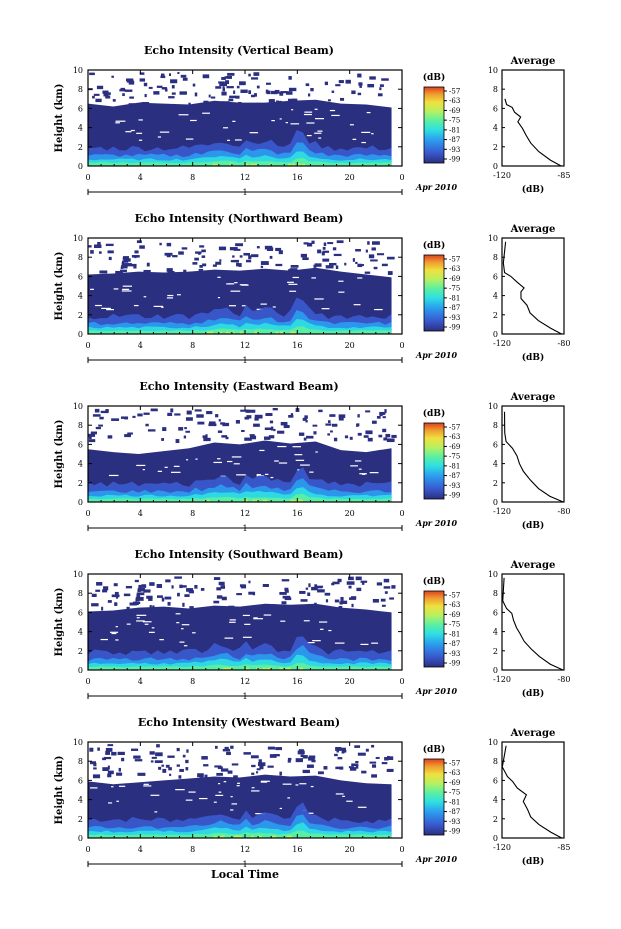 Image resolution: width=621 pixels, height=929 pixels. What do you see at coordinates (564, 679) in the screenshot?
I see `avg-x-tick-label: -80` at bounding box center [564, 679].